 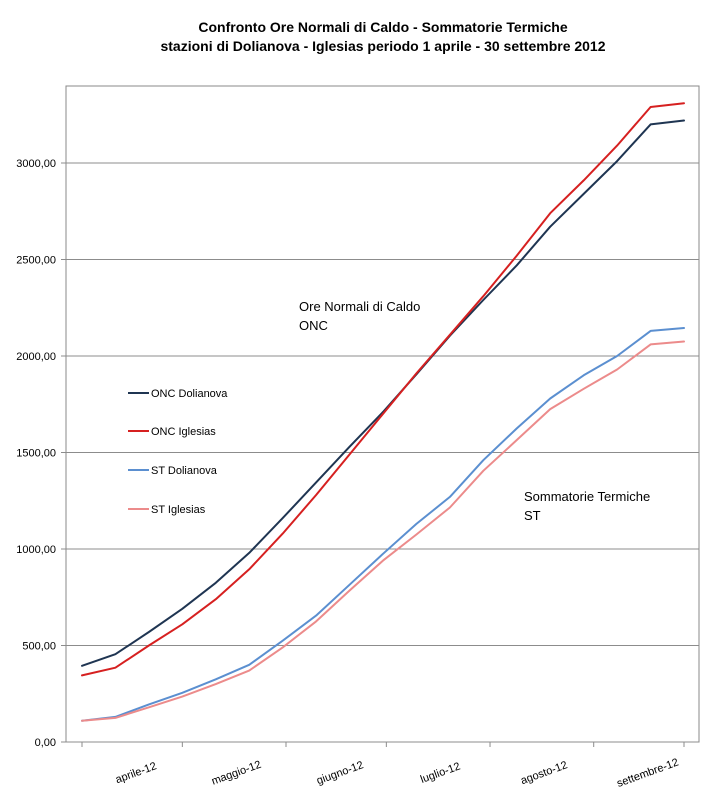 What do you see at coordinates (313, 325) in the screenshot?
I see `annotation-line: ONC` at bounding box center [313, 325].